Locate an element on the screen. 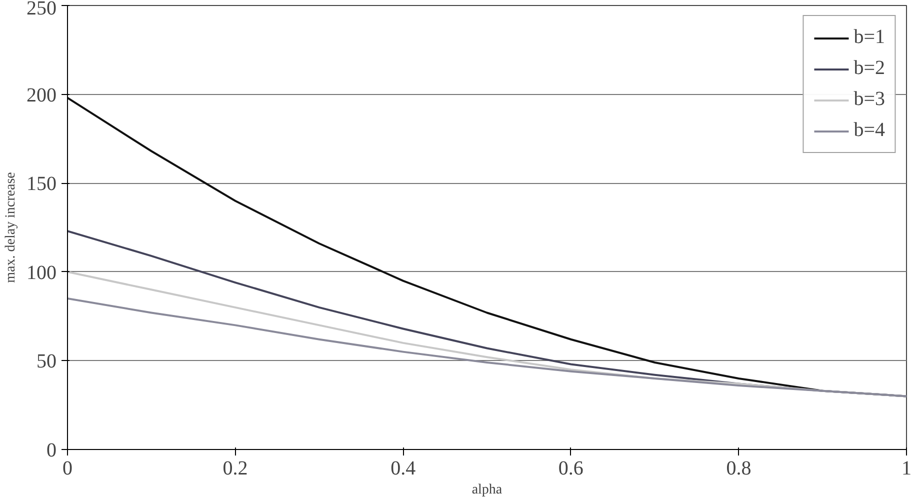  y-tick-label: 150 is located at coordinates (41, 184).